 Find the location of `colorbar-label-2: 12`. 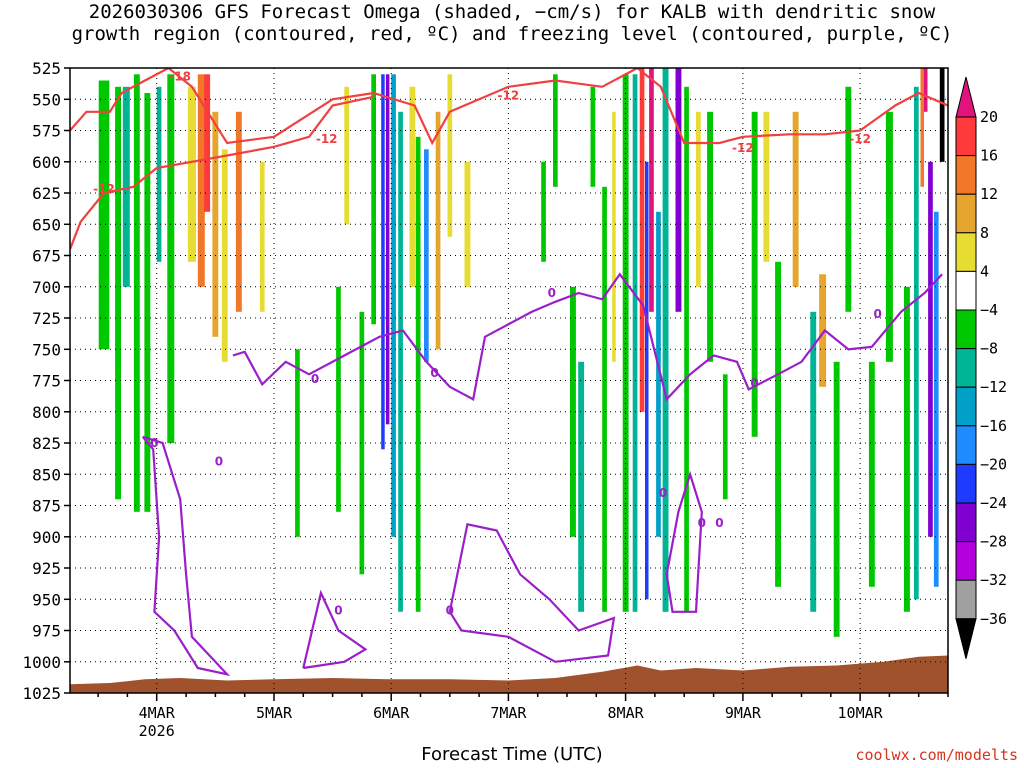

colorbar-label-2: 12 is located at coordinates (989, 194).